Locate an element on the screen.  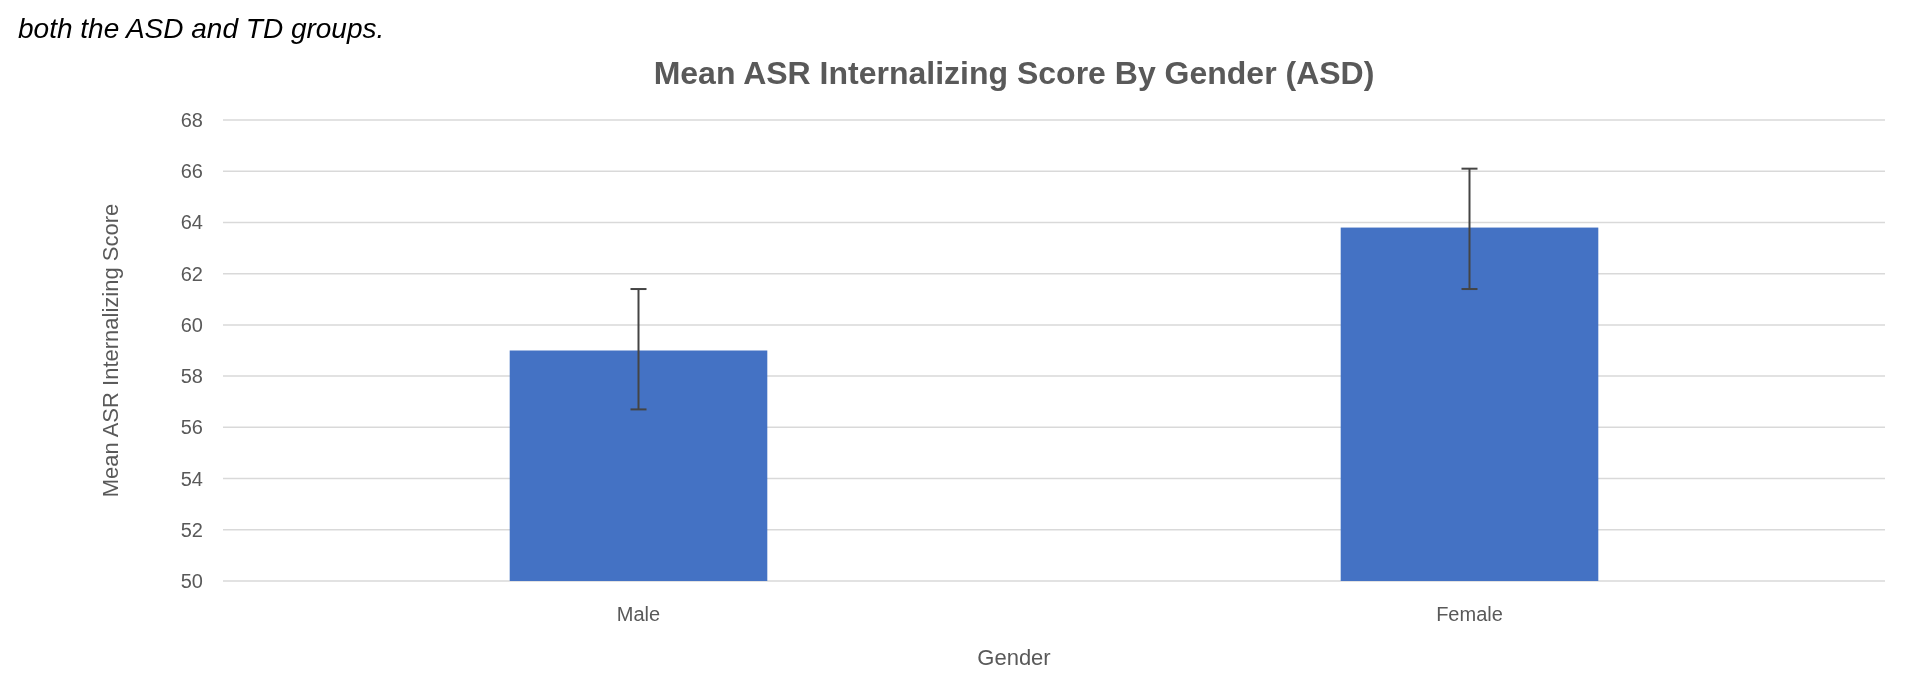
y-tick-label: 52 is located at coordinates (191, 529).